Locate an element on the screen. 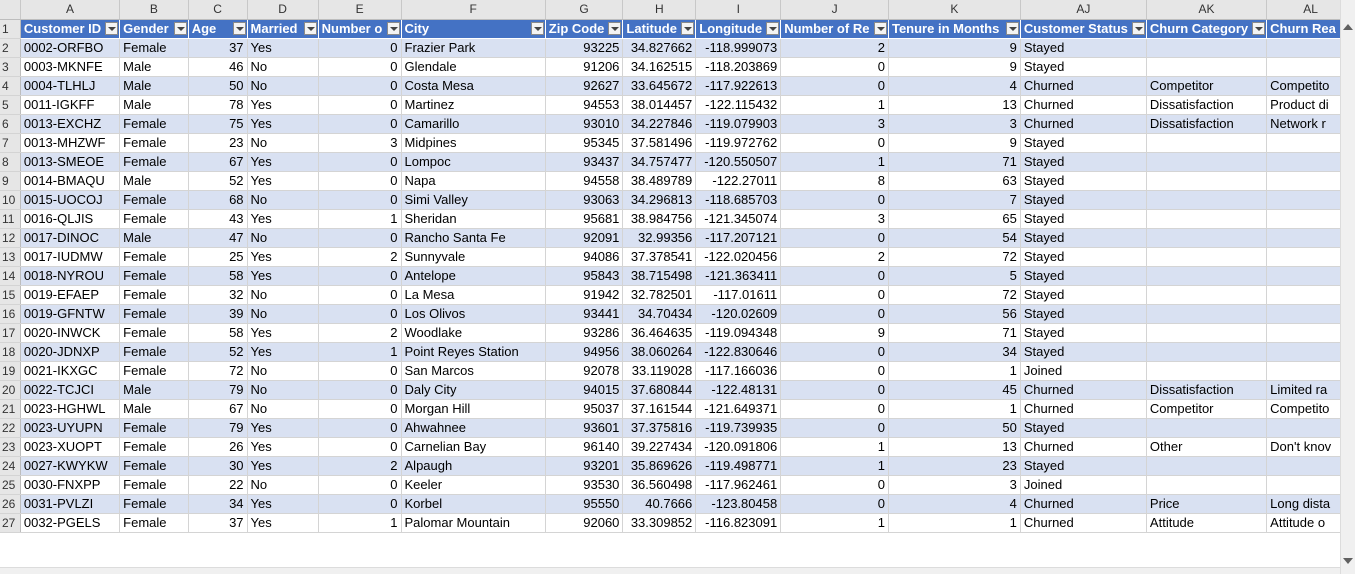  scroll-up-arrow-icon is located at coordinates (1348, 27).